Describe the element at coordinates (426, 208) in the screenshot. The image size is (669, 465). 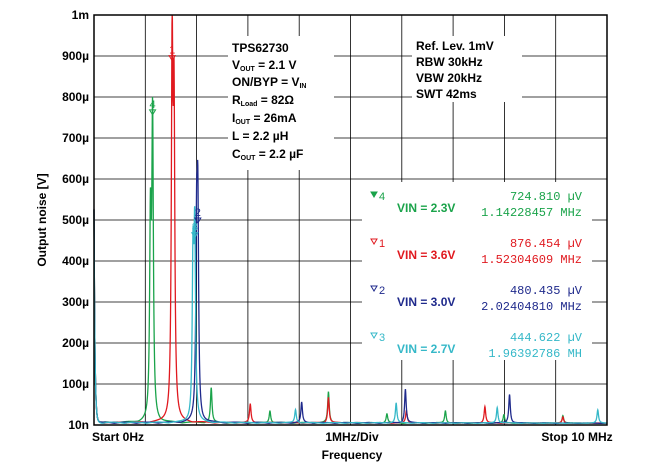
I see `marker-label: VIN = 2.3V` at that location.